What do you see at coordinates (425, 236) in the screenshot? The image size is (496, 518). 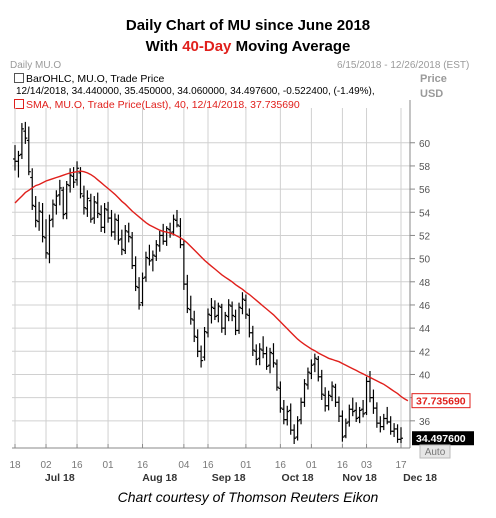 I see `y-tick-label: 52` at bounding box center [425, 236].